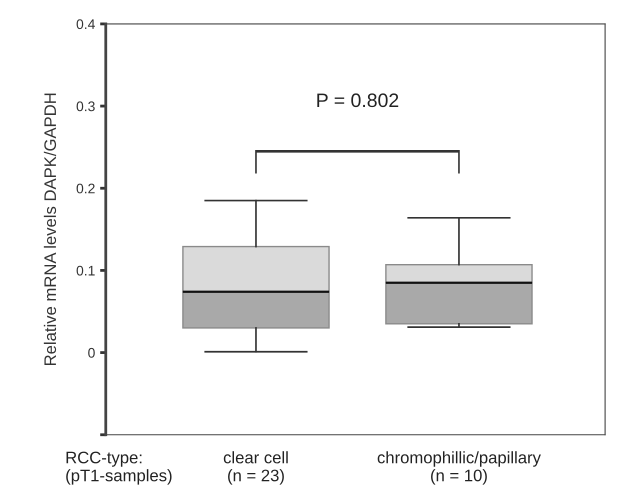  Describe the element at coordinates (119, 468) in the screenshot. I see `x-axis-title: RCC-type: (pT1-samples)` at that location.